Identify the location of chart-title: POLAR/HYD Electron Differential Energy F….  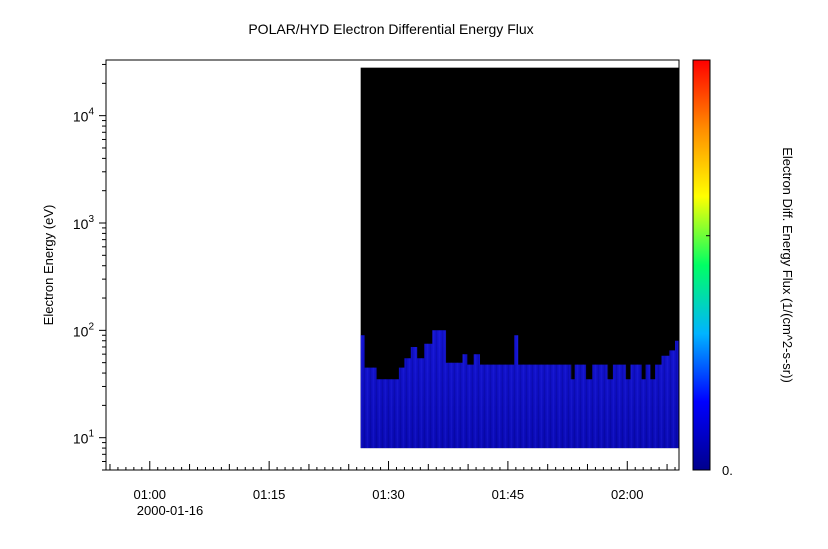
(390, 29).